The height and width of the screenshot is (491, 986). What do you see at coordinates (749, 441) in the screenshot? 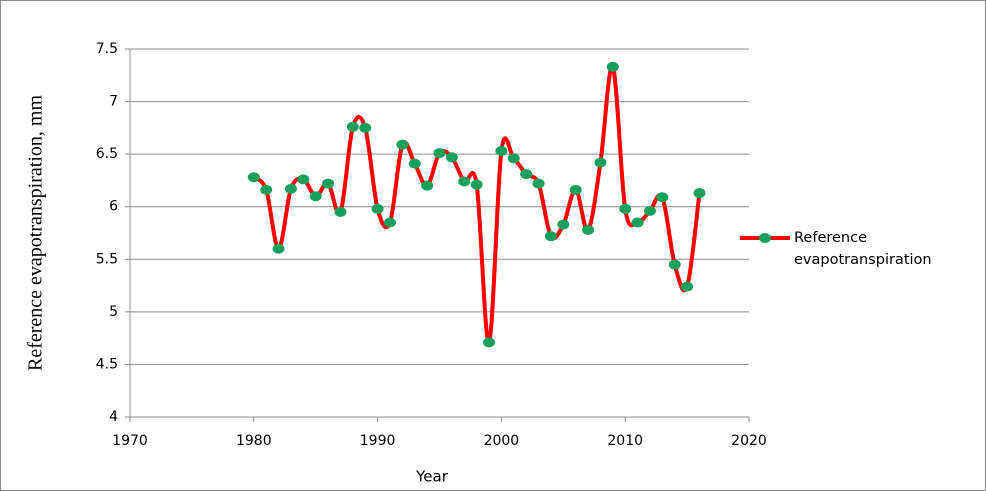
I see `x-tick-label: 2020` at bounding box center [749, 441].